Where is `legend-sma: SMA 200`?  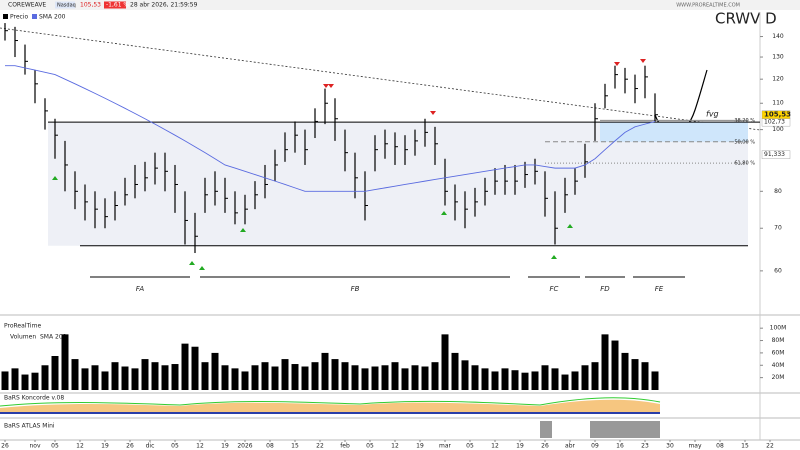 legend-sma: SMA 200 is located at coordinates (52, 17).